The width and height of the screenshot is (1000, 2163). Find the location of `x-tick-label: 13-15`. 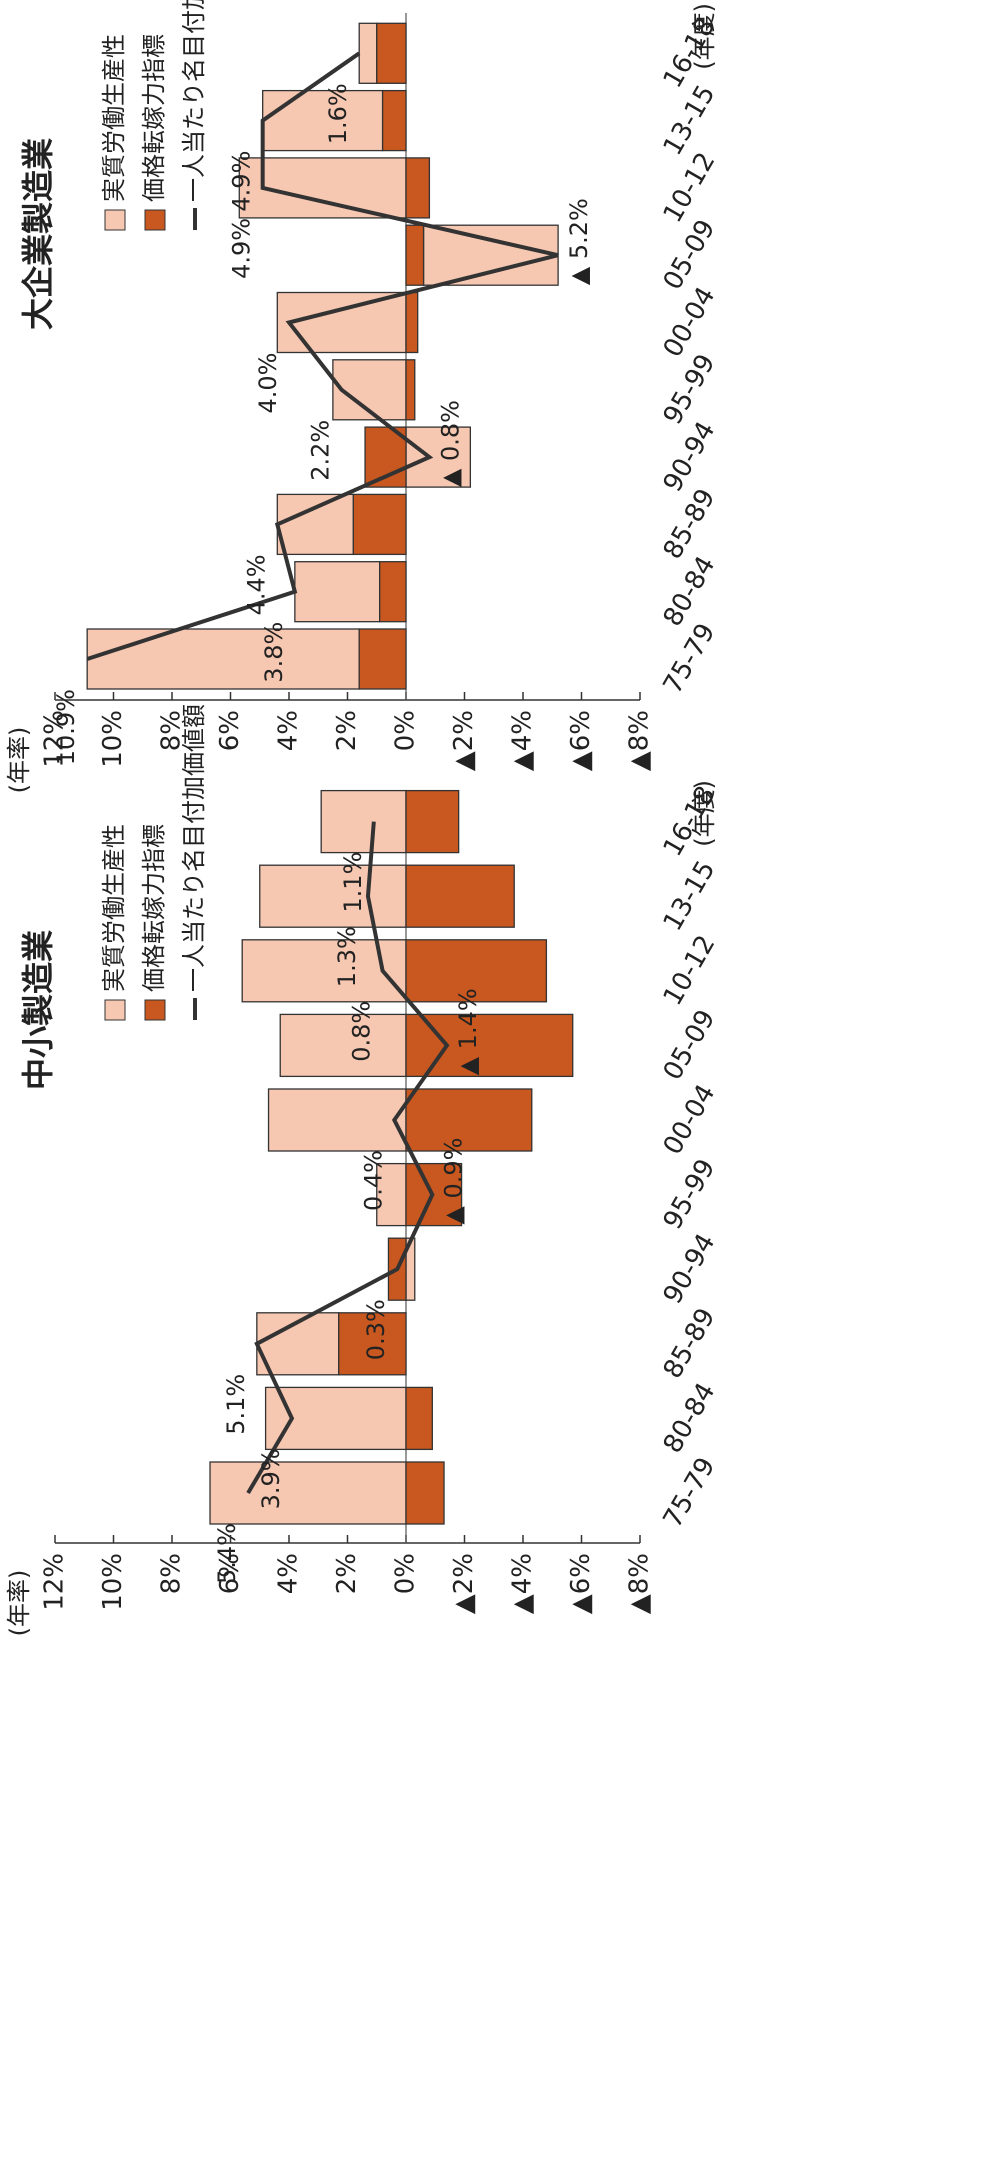

x-tick-label: 13-15 is located at coordinates (690, 120).